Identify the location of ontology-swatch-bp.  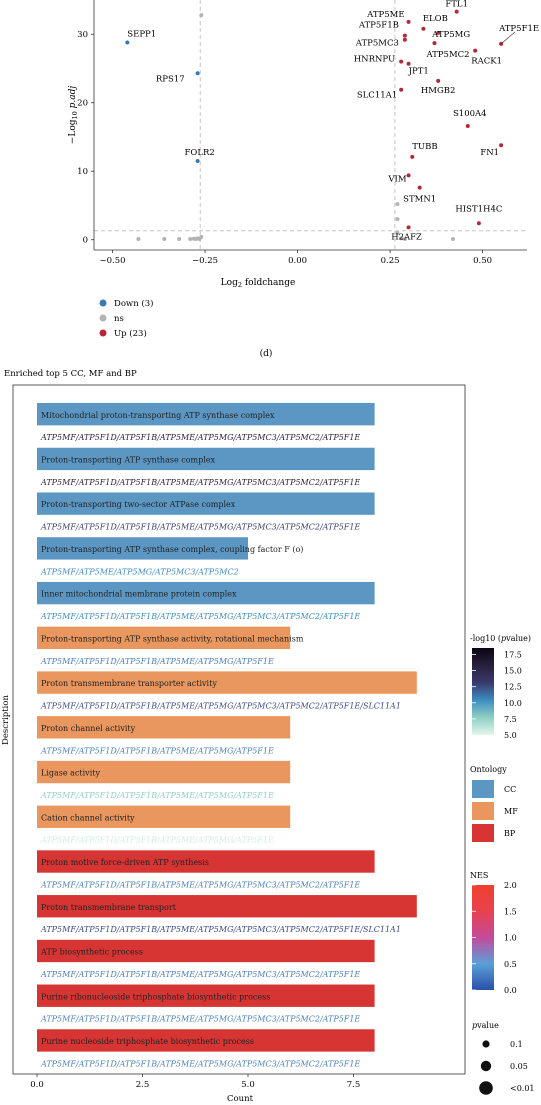
(483, 833).